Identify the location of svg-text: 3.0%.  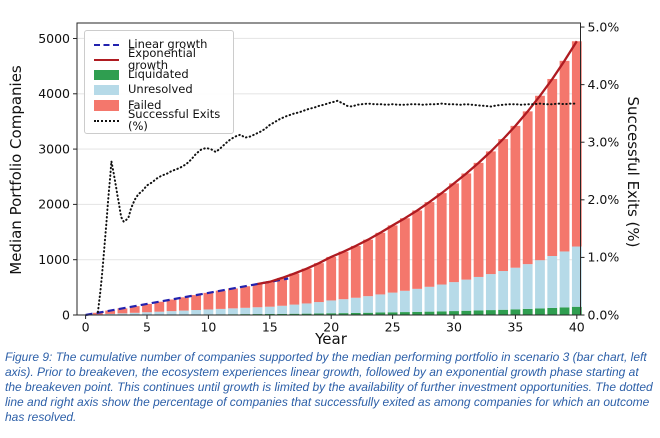
(604, 142).